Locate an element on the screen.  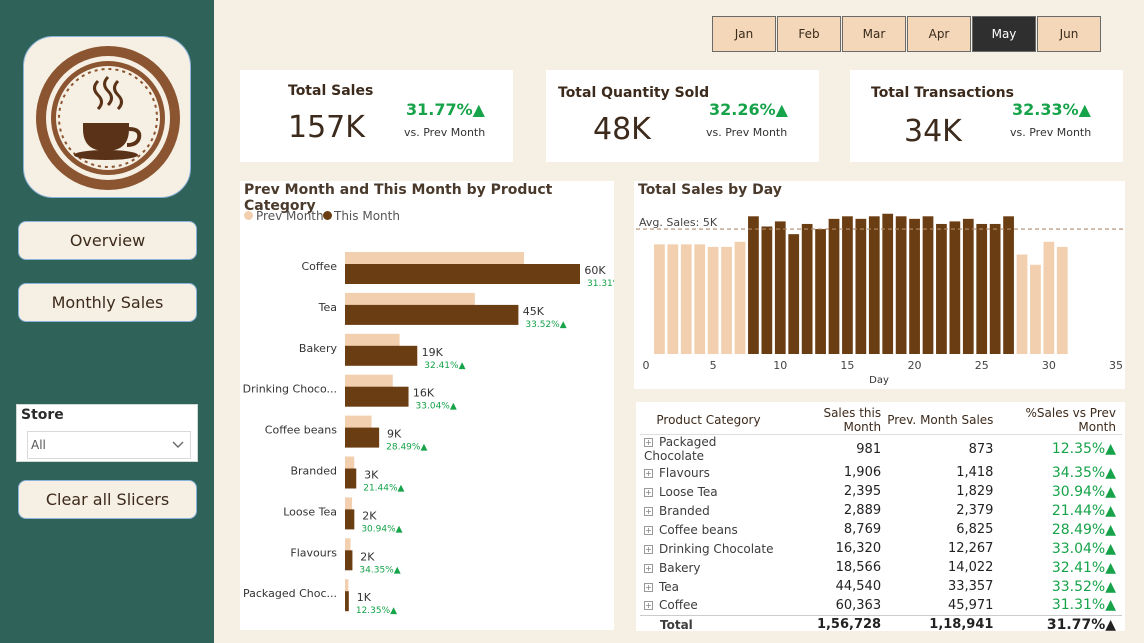
x-tick-label: 15 is located at coordinates (847, 365).